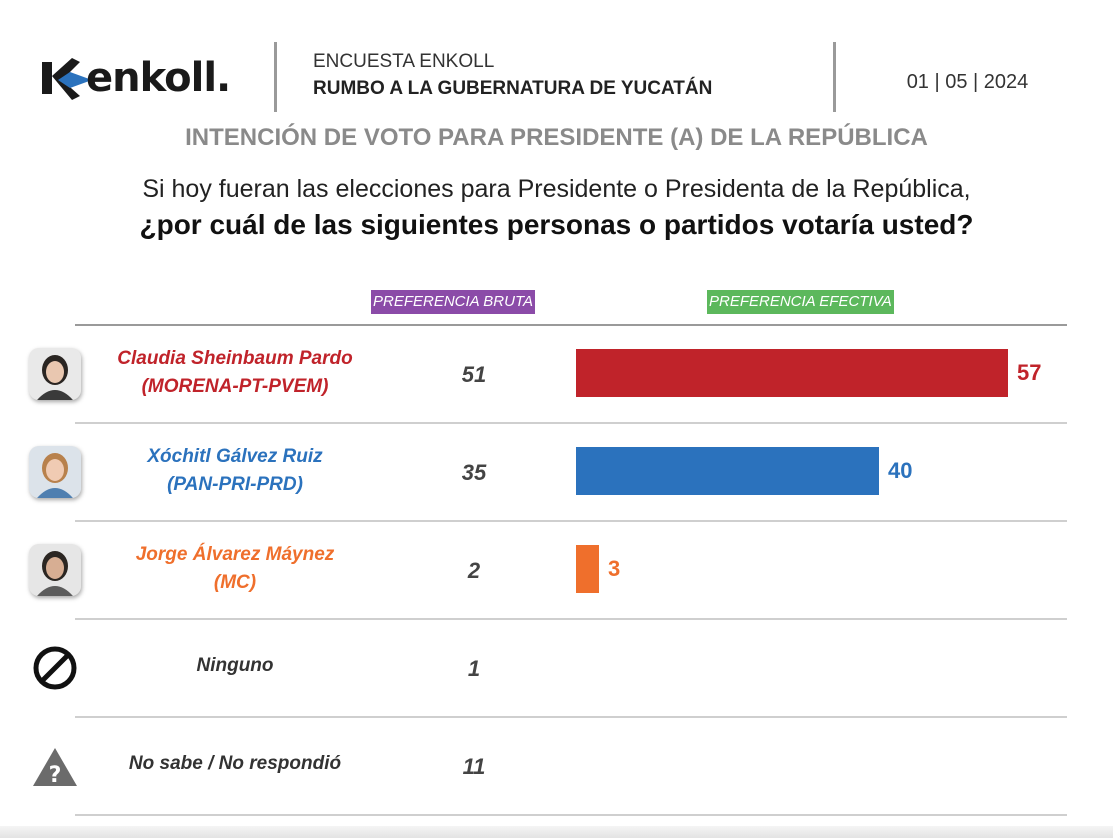 The height and width of the screenshot is (838, 1113). Describe the element at coordinates (235, 358) in the screenshot. I see `candidate-name-label: Claudia Sheinbaum Pardo` at that location.